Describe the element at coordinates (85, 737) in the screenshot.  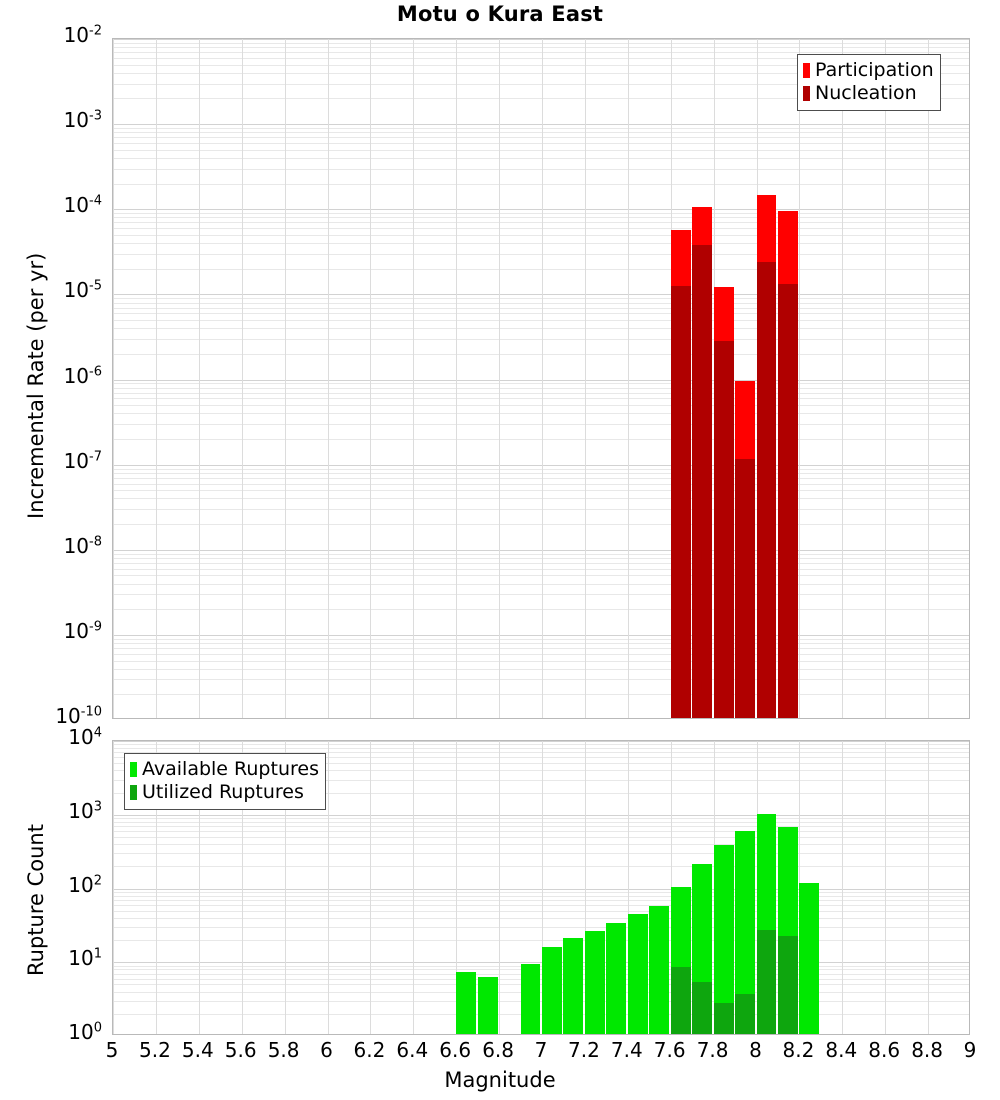
I see `y-tick-label: 10⁴` at that location.